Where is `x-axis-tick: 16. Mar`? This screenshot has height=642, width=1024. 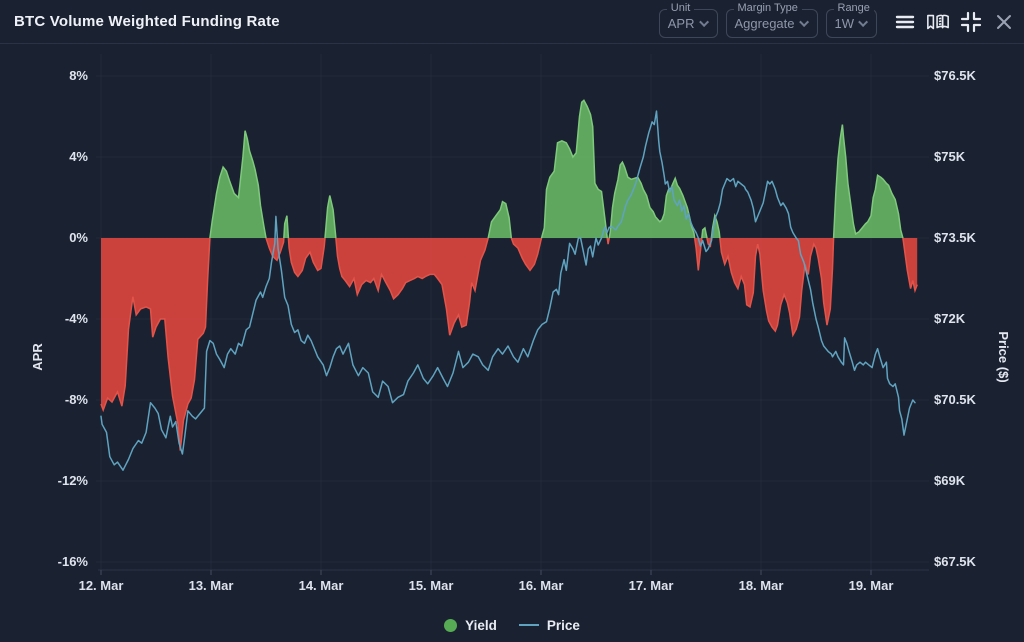 x-axis-tick: 16. Mar is located at coordinates (541, 585).